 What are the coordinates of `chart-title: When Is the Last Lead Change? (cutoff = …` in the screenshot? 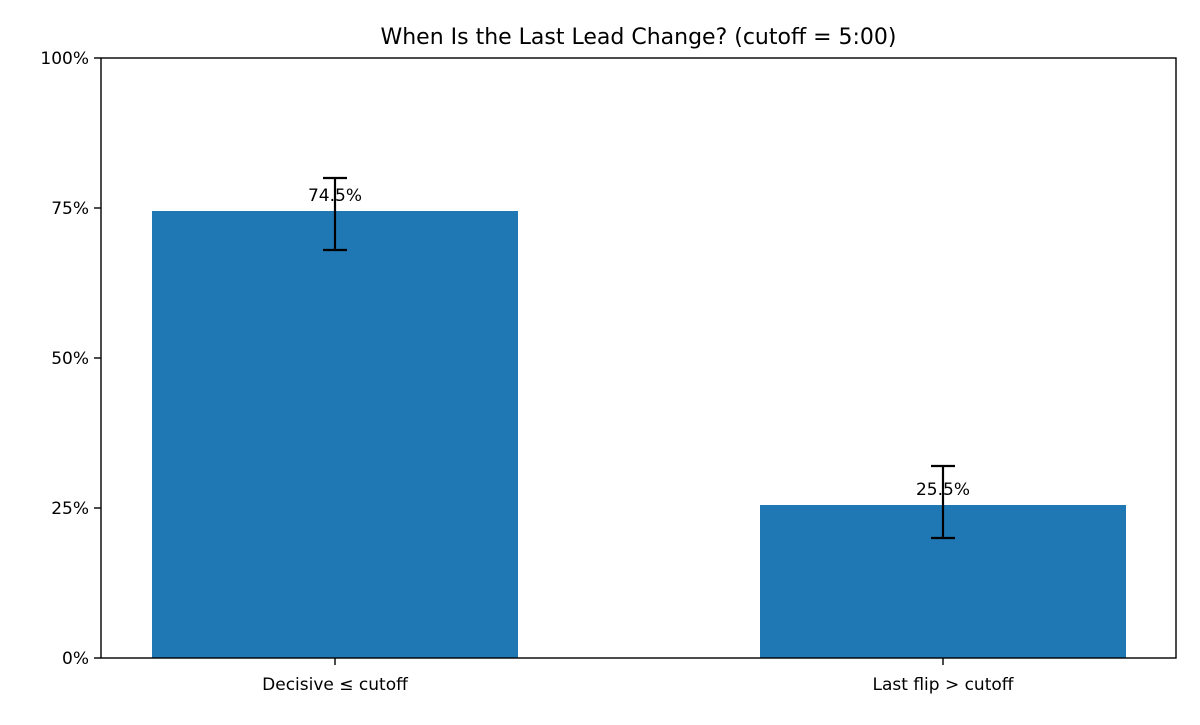 It's located at (638, 37).